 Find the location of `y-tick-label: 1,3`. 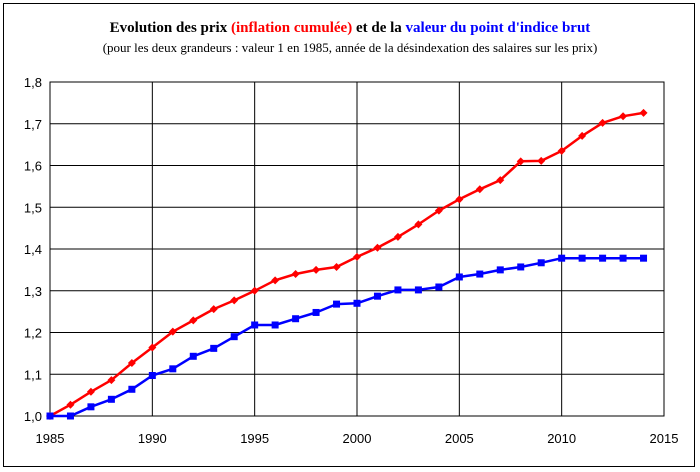

y-tick-label: 1,3 is located at coordinates (33, 291).